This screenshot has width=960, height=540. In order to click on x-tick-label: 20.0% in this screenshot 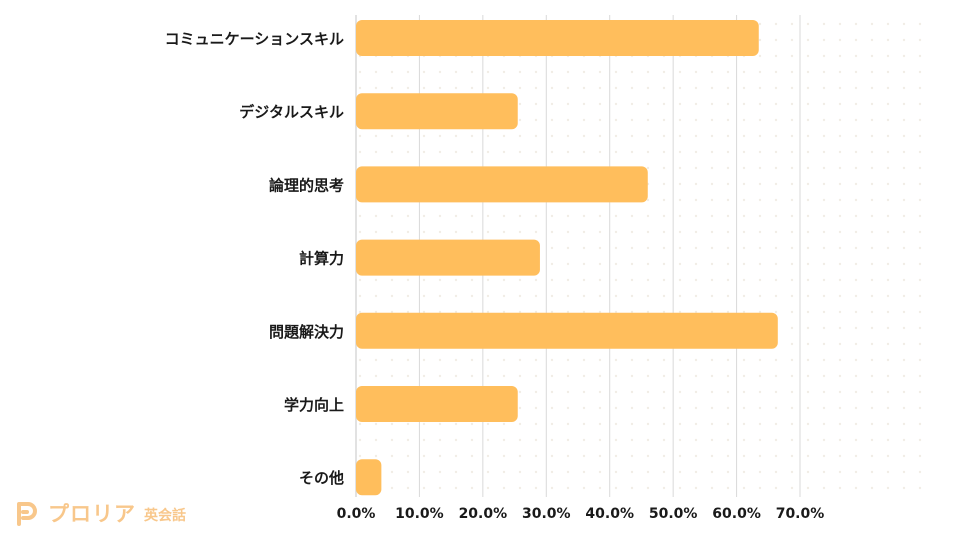, I will do `click(483, 514)`.